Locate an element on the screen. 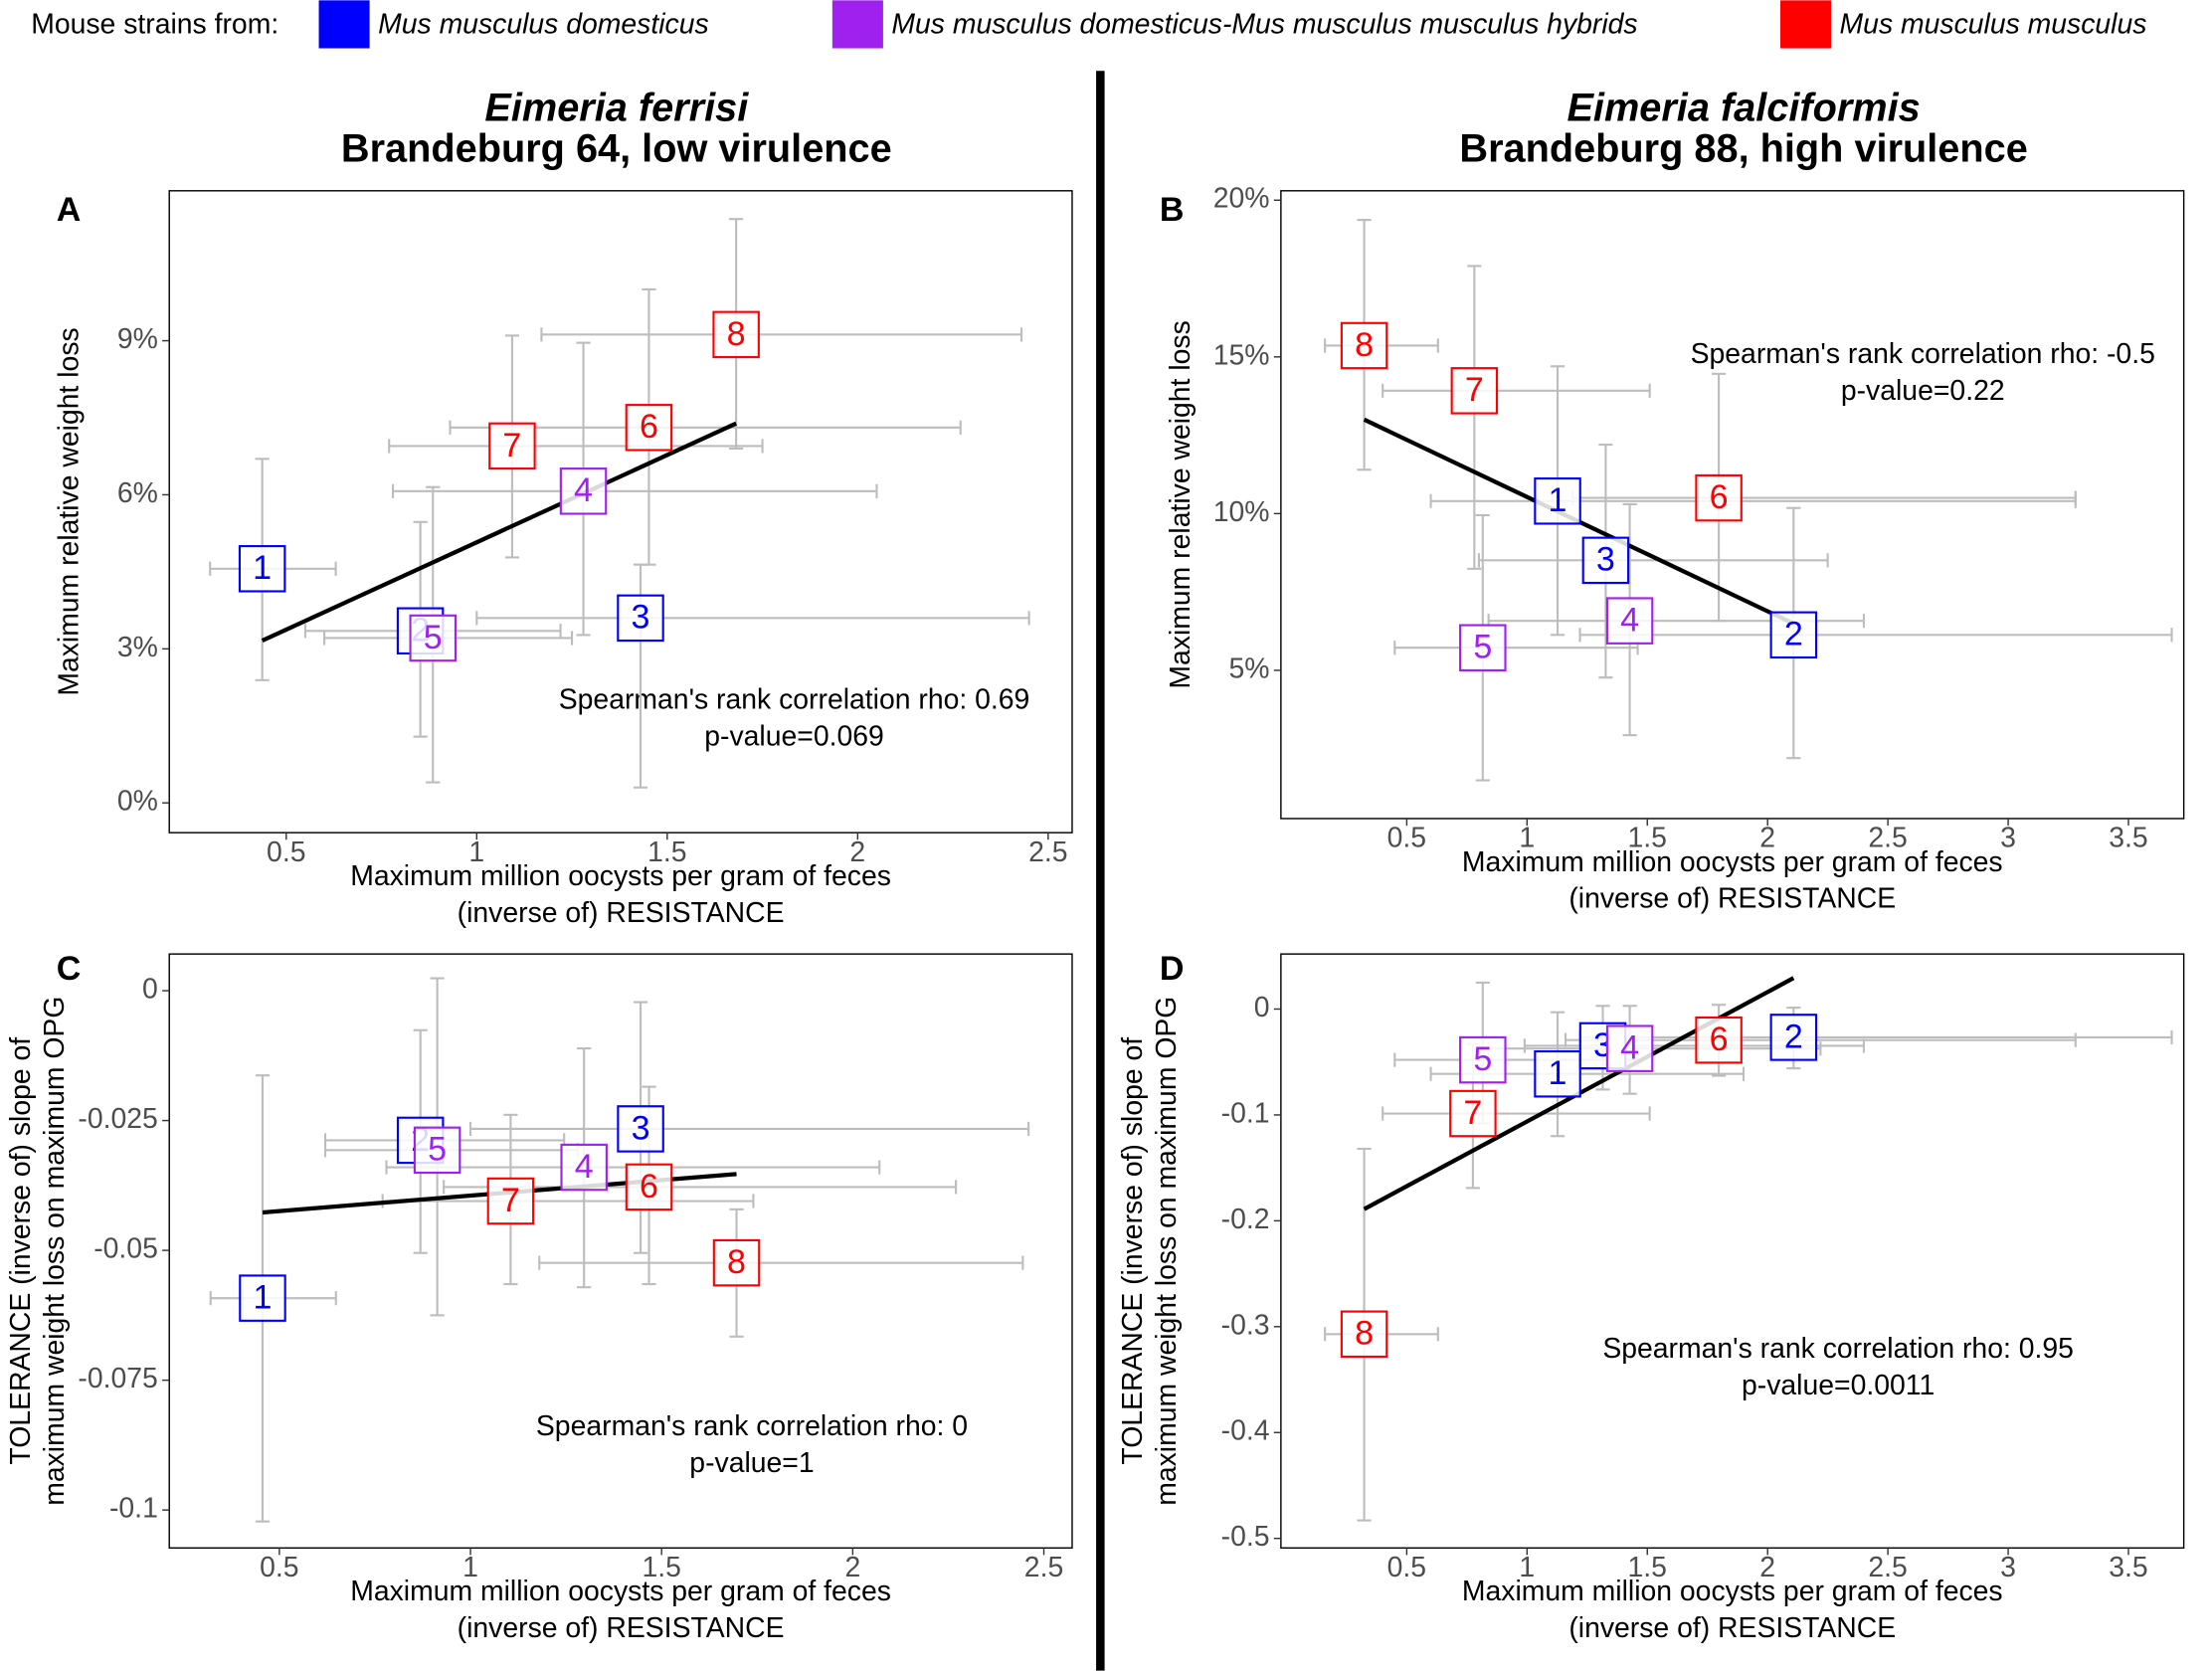 This screenshot has width=2212, height=1671. y-axis-title: Maximum relative weight loss is located at coordinates (1181, 504).